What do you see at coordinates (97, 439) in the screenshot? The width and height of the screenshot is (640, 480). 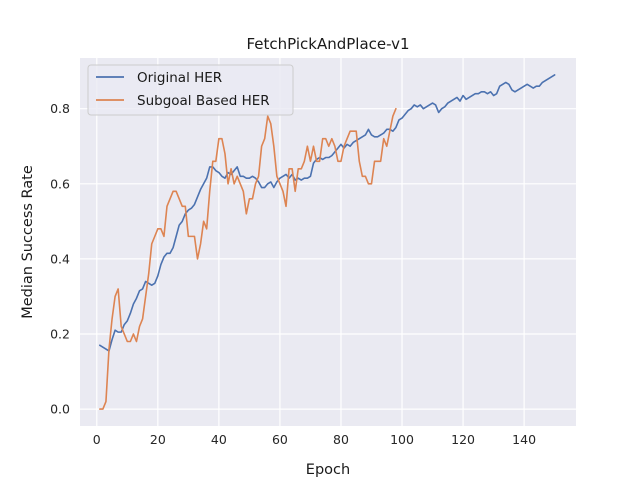 I see `x-tick-label: 0` at bounding box center [97, 439].